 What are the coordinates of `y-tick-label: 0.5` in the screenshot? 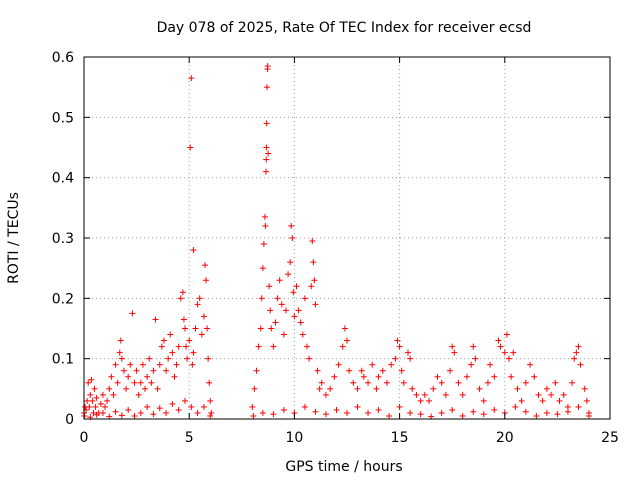 It's located at (63, 118).